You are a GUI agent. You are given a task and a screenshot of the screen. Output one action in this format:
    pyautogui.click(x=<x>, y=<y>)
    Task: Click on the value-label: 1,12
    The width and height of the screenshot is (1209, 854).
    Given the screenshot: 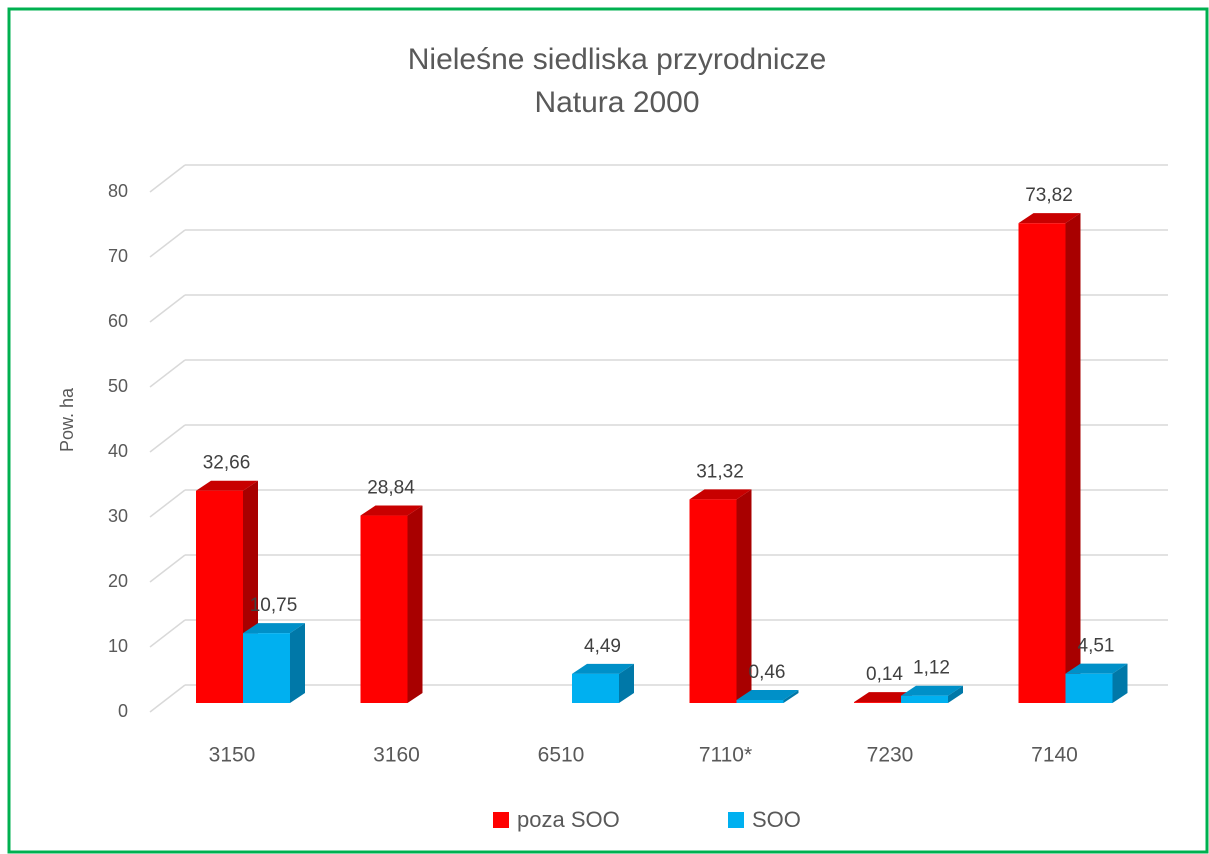 What is the action you would take?
    pyautogui.click(x=931, y=668)
    